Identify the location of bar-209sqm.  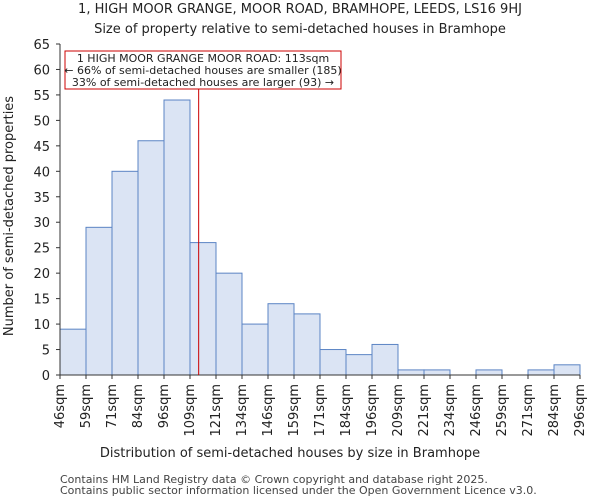
(411, 372).